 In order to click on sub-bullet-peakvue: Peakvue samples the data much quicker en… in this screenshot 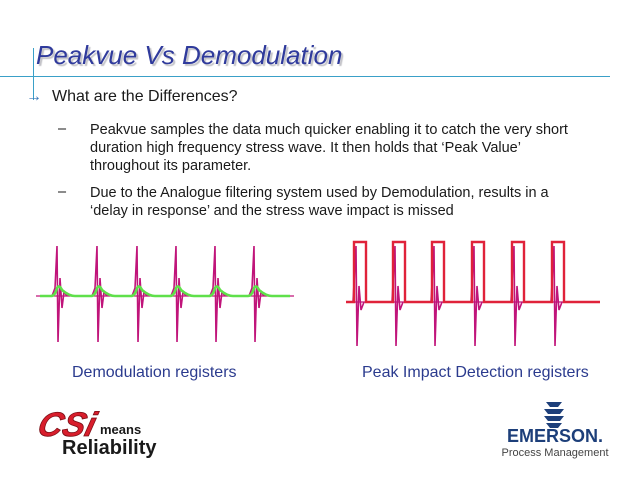, I will do `click(329, 148)`.